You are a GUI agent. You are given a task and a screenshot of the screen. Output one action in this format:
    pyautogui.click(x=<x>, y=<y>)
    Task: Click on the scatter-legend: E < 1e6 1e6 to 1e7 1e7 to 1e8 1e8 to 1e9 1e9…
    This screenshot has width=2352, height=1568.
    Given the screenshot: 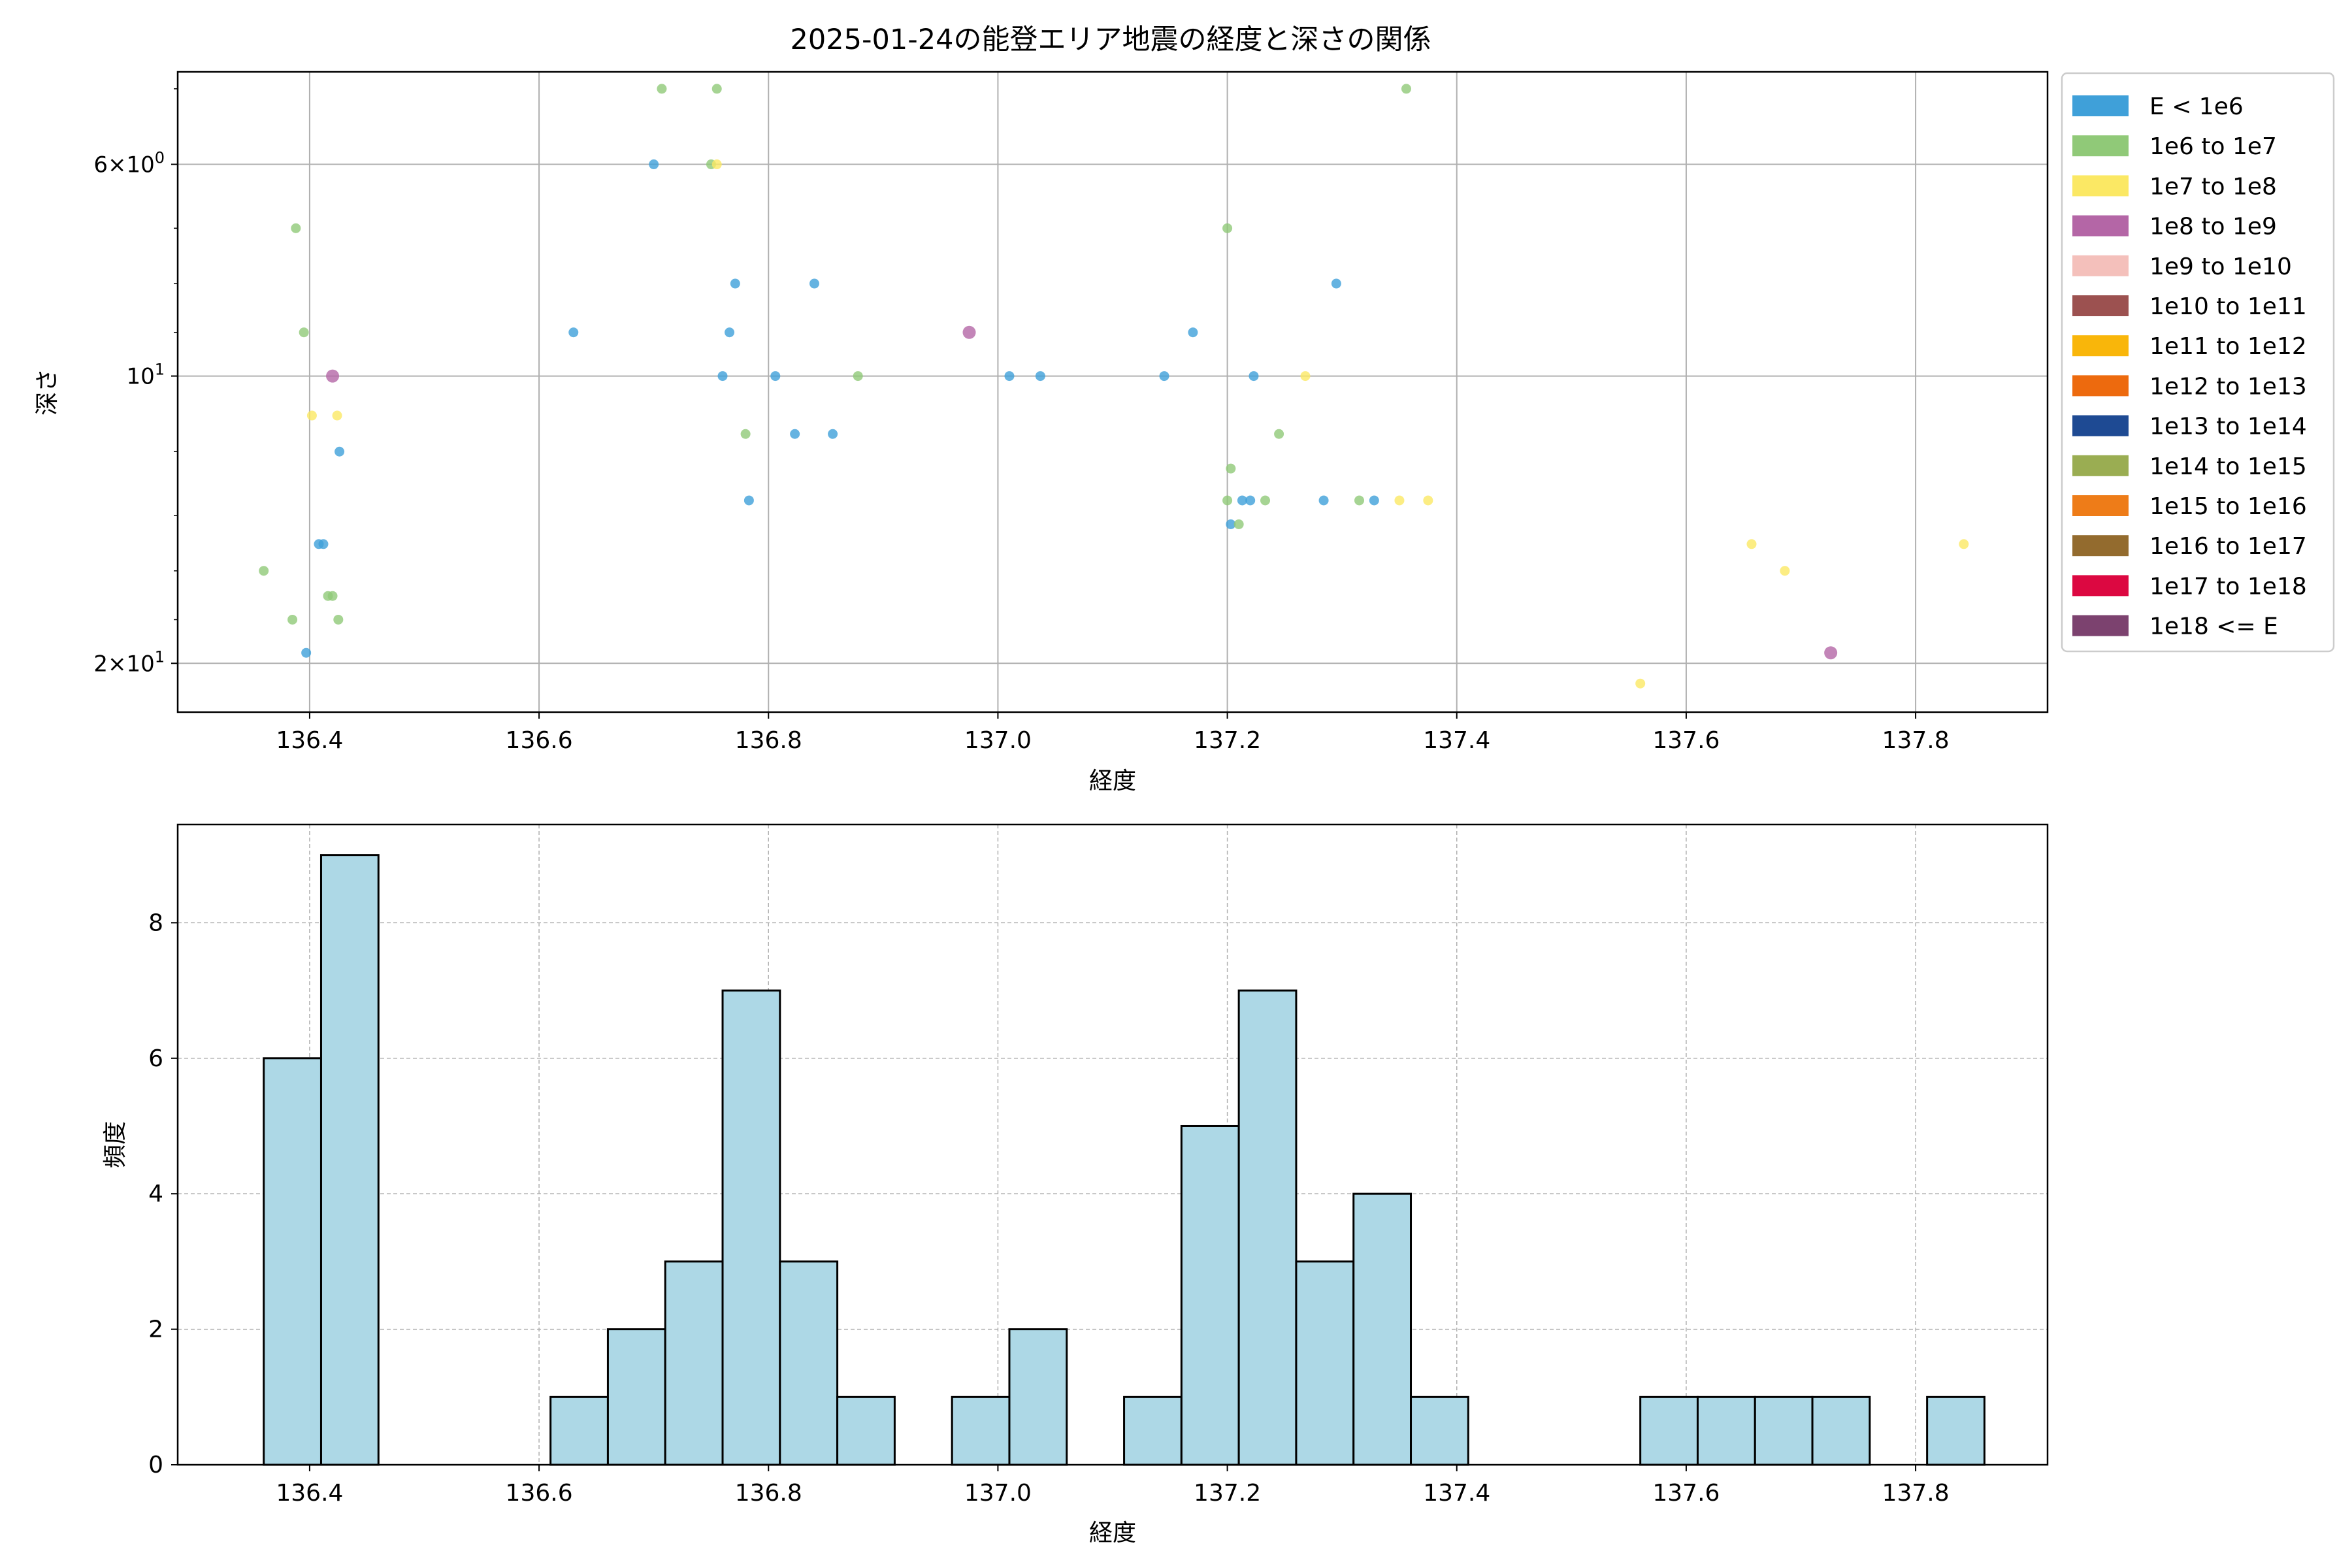 What is the action you would take?
    pyautogui.click(x=2198, y=362)
    